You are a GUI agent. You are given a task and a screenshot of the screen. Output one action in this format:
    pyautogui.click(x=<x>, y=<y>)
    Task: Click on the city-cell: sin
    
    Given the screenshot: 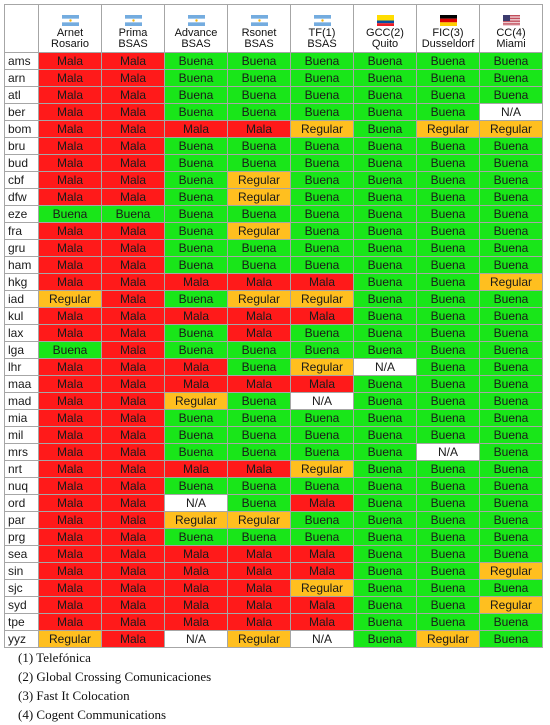 What is the action you would take?
    pyautogui.click(x=21, y=571)
    